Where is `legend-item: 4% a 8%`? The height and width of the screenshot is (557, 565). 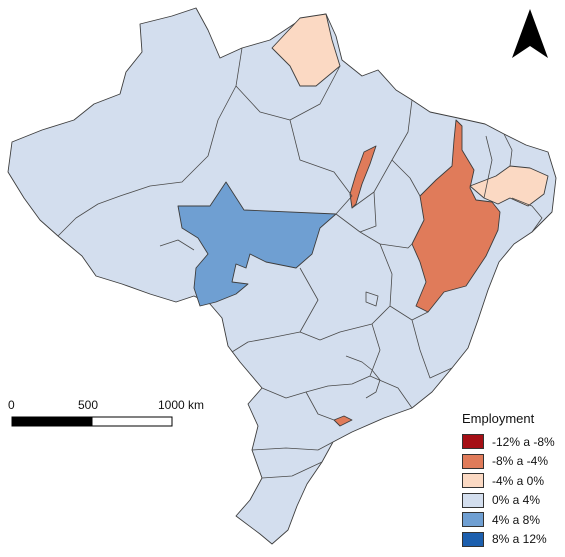 legend-item: 4% a 8% is located at coordinates (512, 520).